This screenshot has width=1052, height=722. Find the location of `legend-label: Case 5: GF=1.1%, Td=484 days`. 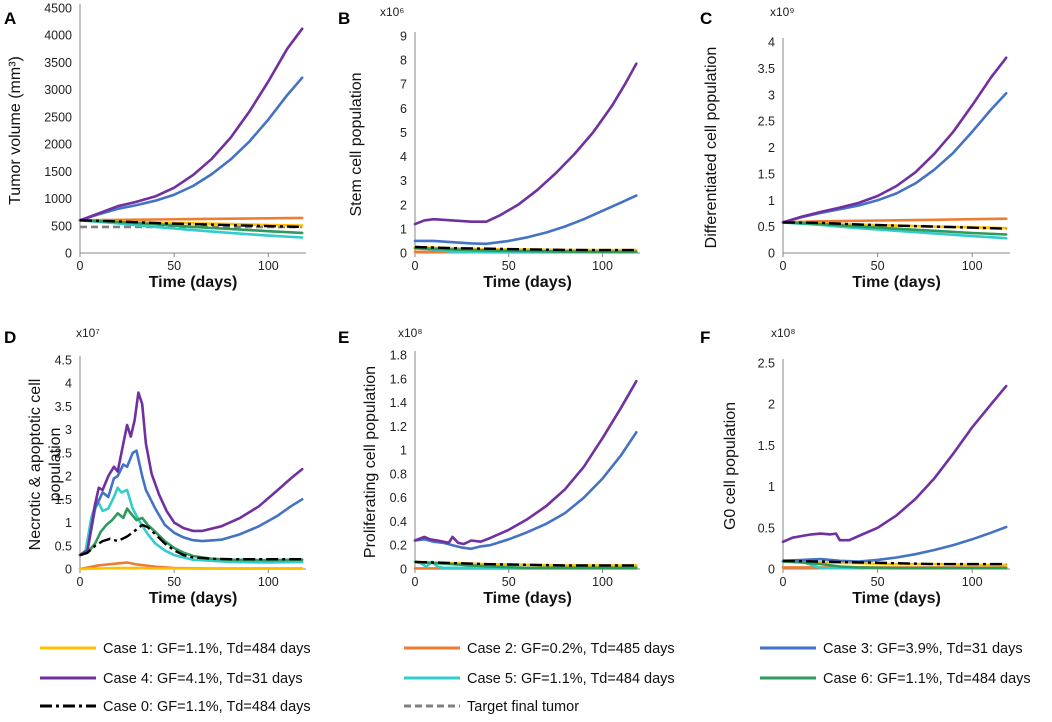

legend-label: Case 5: GF=1.1%, Td=484 days is located at coordinates (571, 679).